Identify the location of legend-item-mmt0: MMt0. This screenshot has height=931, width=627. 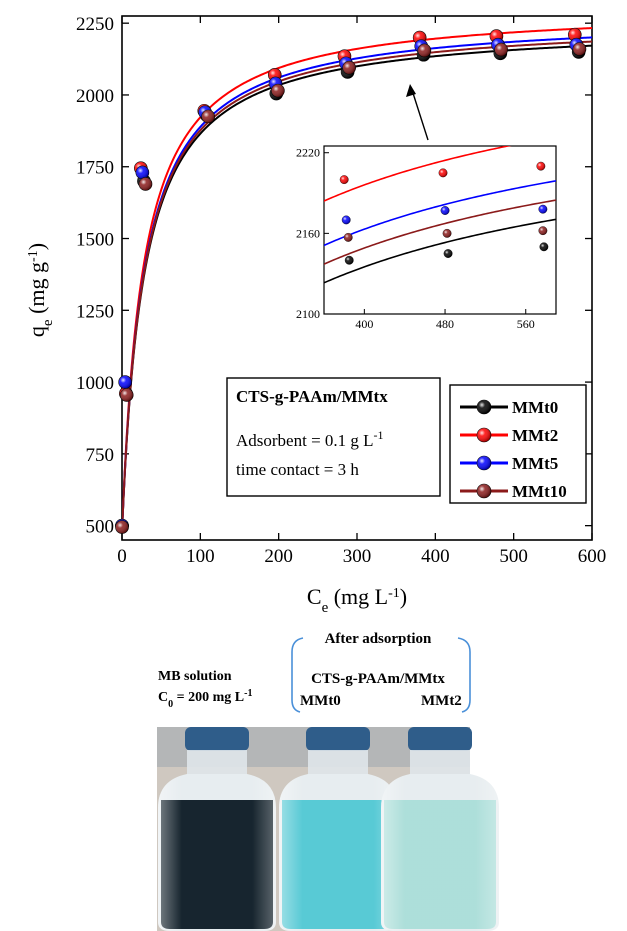
(509, 407).